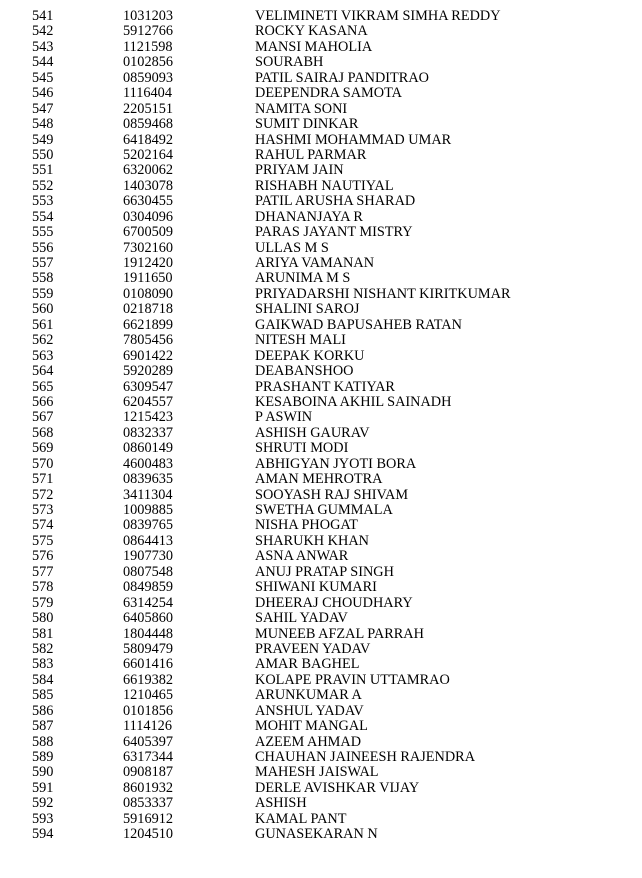 The width and height of the screenshot is (642, 878). Describe the element at coordinates (43, 649) in the screenshot. I see `serial-number-cell: 582` at that location.